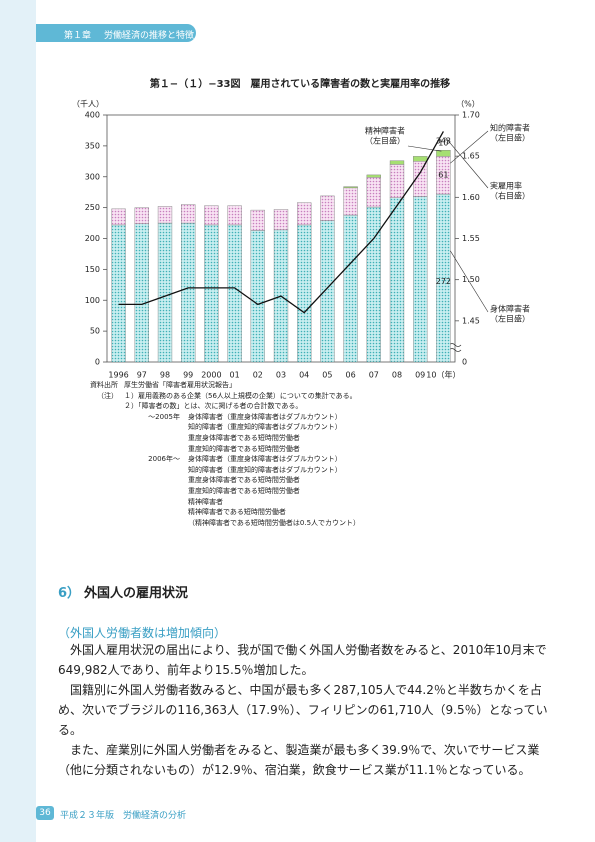  What do you see at coordinates (149, 36) in the screenshot?
I see `chapter-title: 労働経済の推移と特徴` at bounding box center [149, 36].